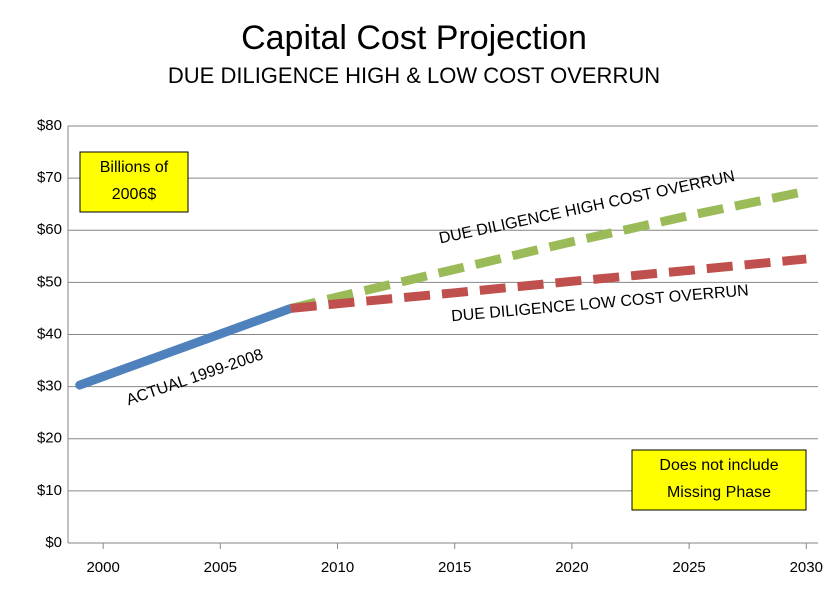 The height and width of the screenshot is (589, 829). Describe the element at coordinates (49, 229) in the screenshot. I see `y-tick-label: $60` at that location.